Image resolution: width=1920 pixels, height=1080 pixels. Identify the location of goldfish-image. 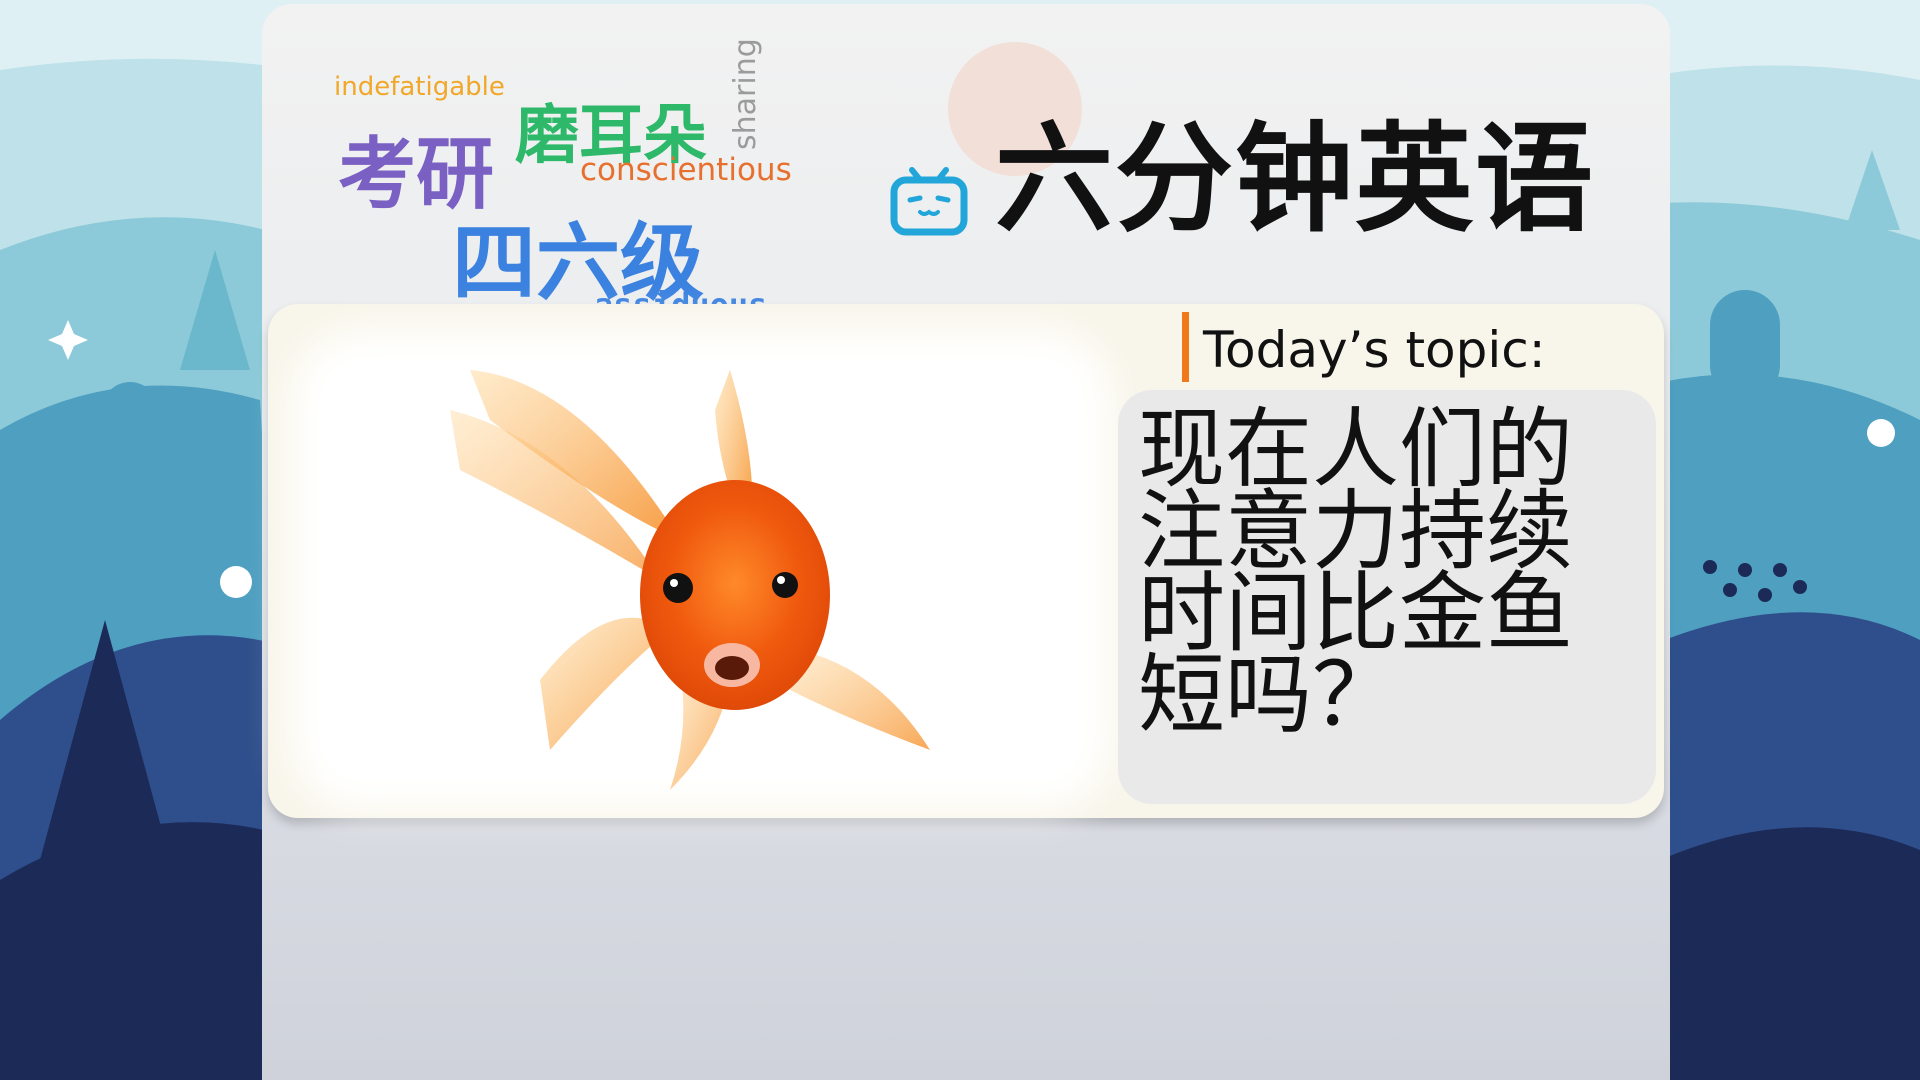
(690, 580).